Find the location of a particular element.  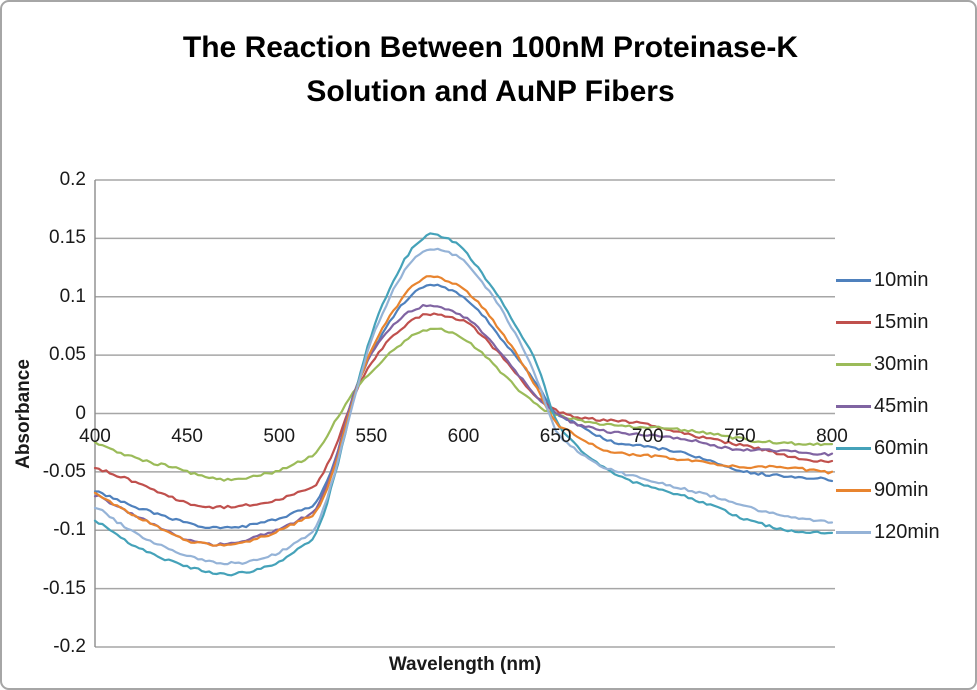

legend: 10min 15min 30min 45min 60min 90min 120min is located at coordinates (888, 406).